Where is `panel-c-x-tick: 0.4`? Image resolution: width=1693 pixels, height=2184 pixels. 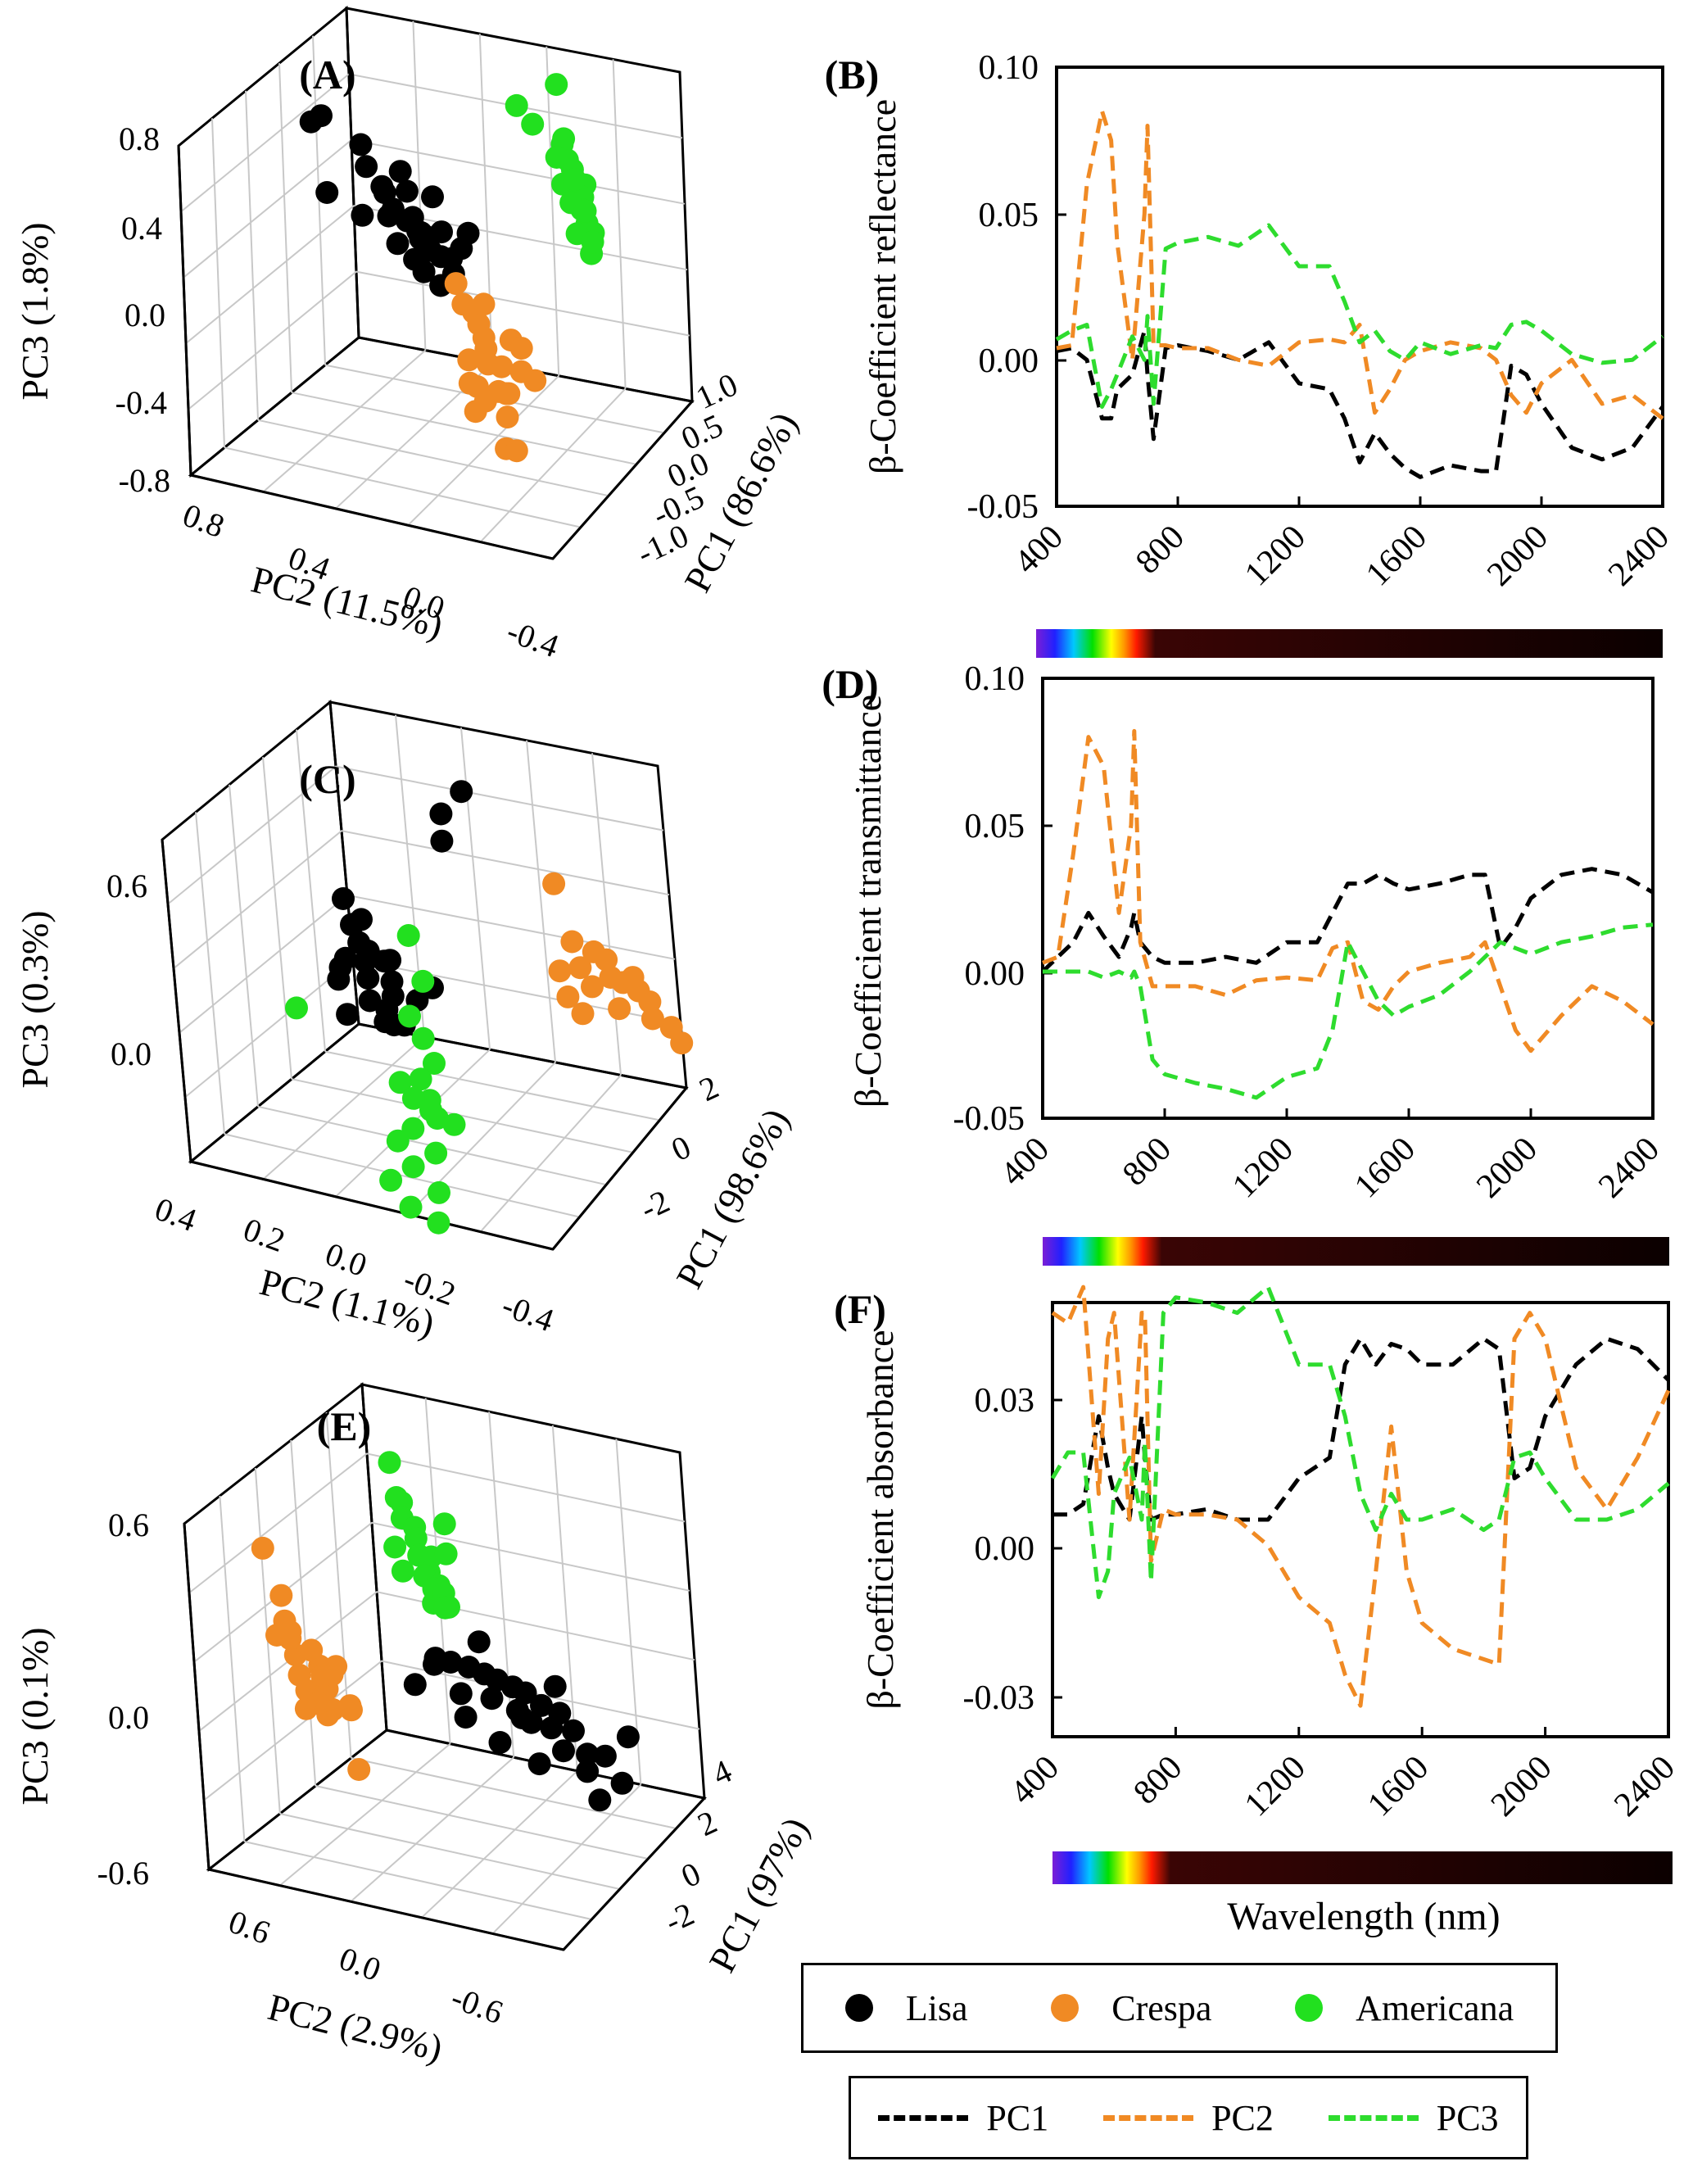 panel-c-x-tick: 0.4 is located at coordinates (175, 1214).